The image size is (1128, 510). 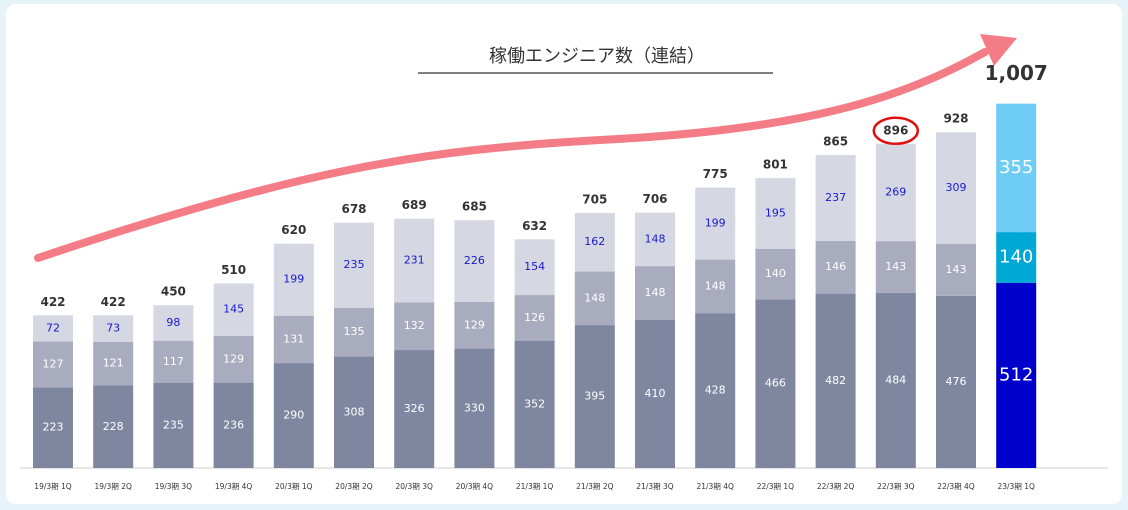 I want to click on segment-label: 395, so click(x=594, y=396).